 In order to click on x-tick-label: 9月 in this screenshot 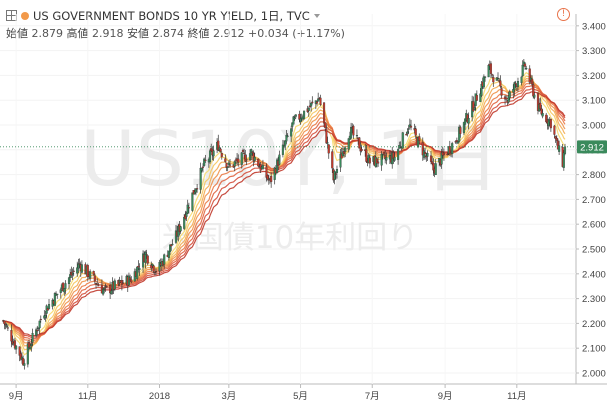, I will do `click(16, 396)`.